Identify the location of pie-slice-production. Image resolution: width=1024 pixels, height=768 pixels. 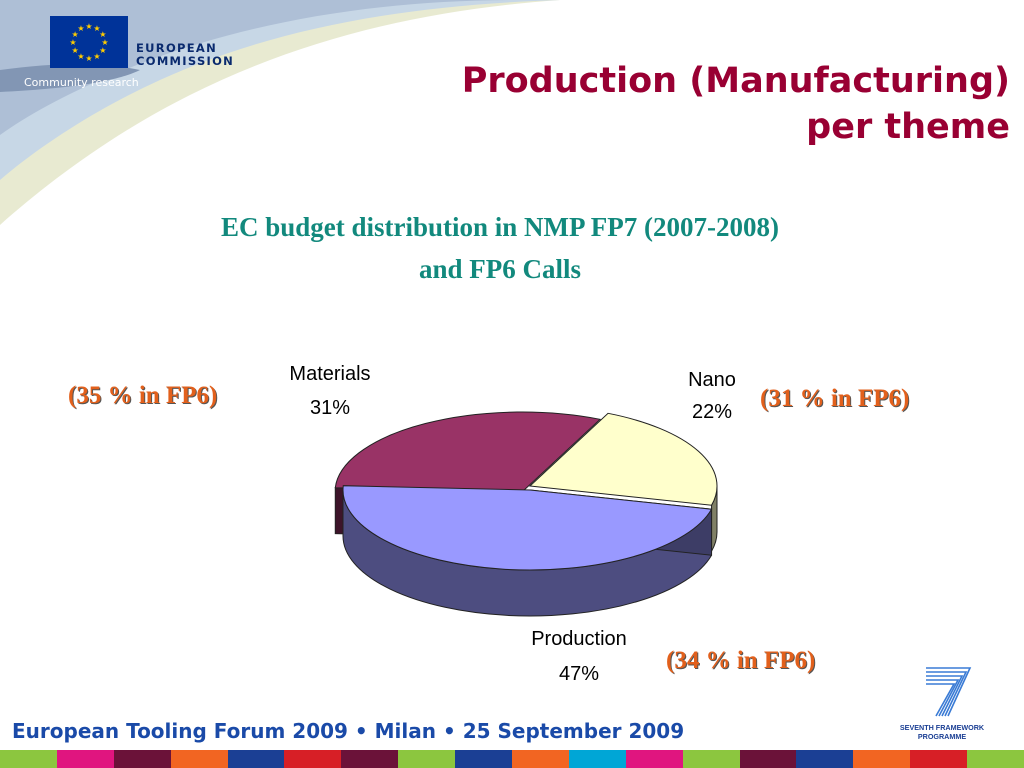
(527, 551).